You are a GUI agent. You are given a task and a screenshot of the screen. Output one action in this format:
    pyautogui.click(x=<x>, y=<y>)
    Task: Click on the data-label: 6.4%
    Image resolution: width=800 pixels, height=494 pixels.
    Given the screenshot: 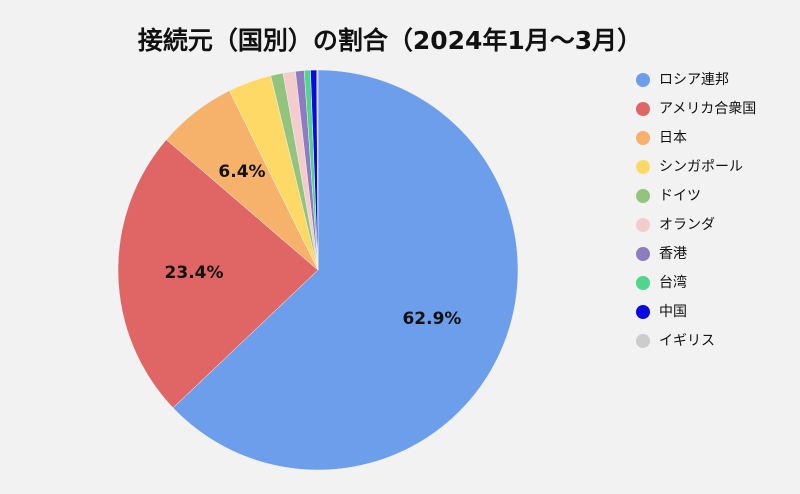 What is the action you would take?
    pyautogui.click(x=241, y=172)
    